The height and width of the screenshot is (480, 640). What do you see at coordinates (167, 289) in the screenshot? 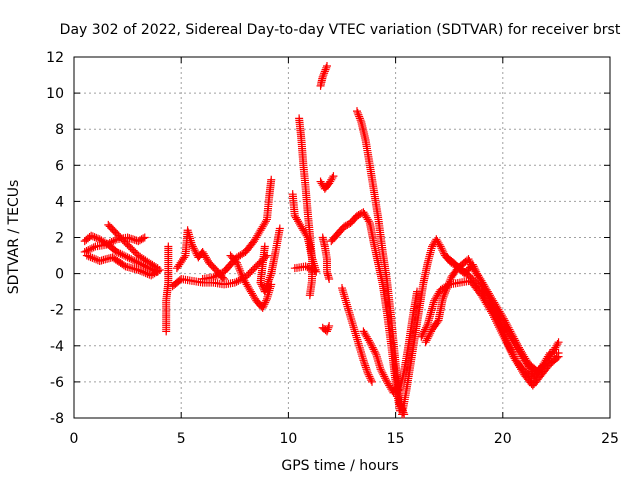
I see `series-track-e` at bounding box center [167, 289].